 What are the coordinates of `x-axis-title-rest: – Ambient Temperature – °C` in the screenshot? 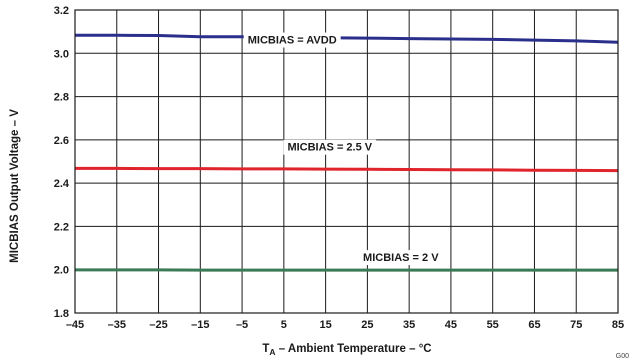 It's located at (354, 349).